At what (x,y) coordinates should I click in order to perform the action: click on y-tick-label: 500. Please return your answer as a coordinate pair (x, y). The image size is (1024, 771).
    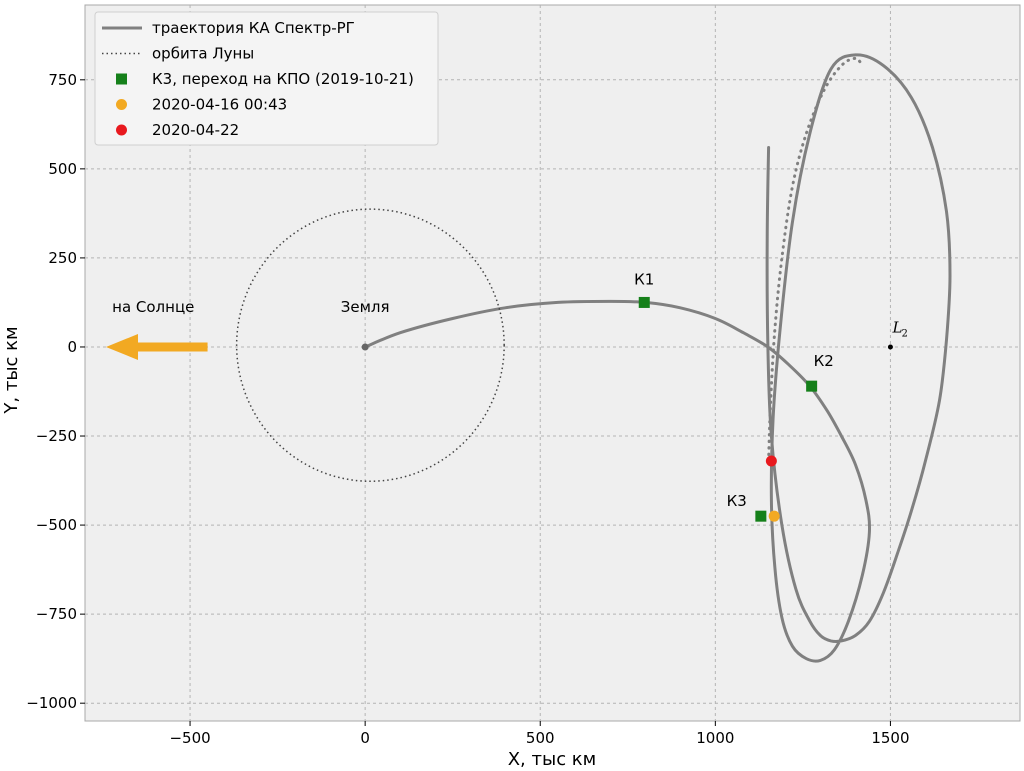
    Looking at the image, I should click on (62, 169).